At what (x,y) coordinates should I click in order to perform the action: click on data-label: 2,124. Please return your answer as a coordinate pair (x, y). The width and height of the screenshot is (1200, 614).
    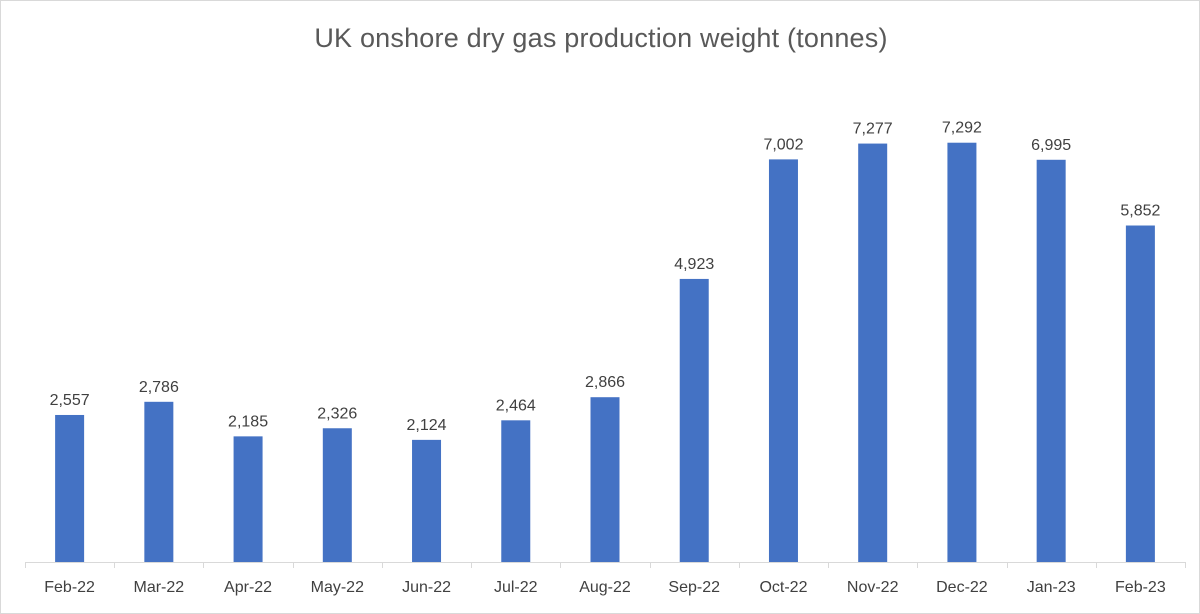
    Looking at the image, I should click on (427, 425).